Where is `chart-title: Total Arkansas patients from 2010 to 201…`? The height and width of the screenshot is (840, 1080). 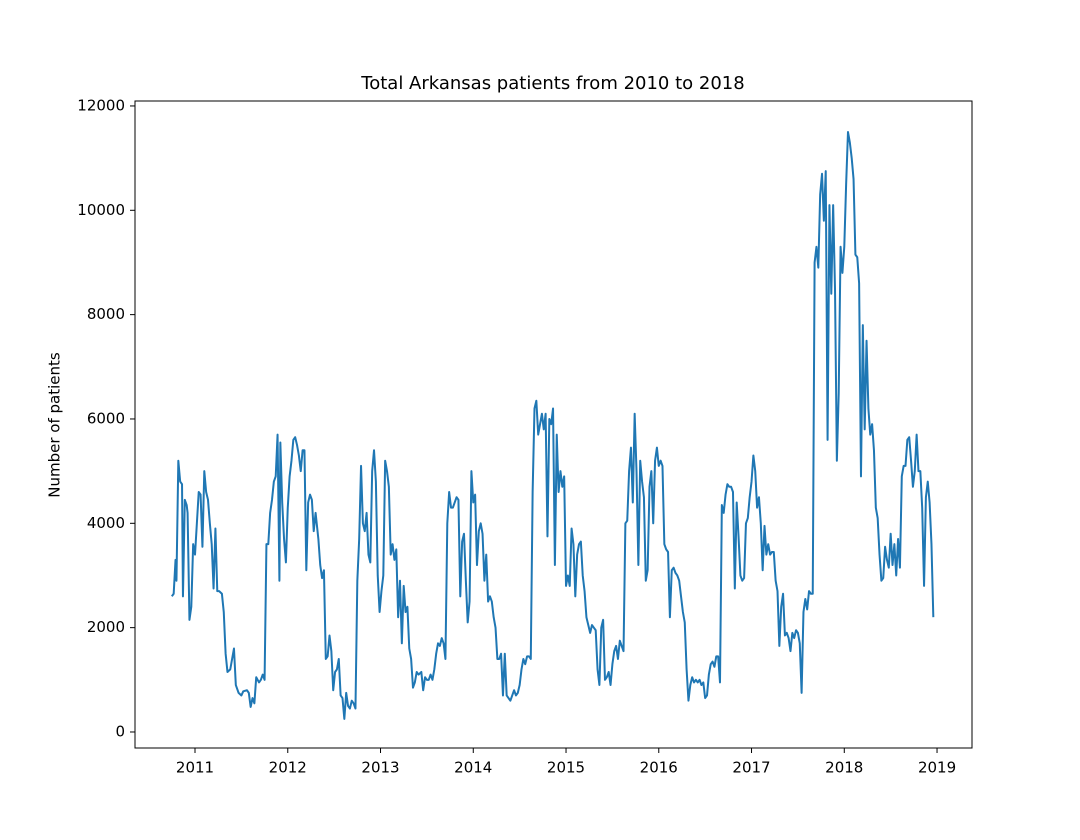 chart-title: Total Arkansas patients from 2010 to 201… is located at coordinates (552, 83).